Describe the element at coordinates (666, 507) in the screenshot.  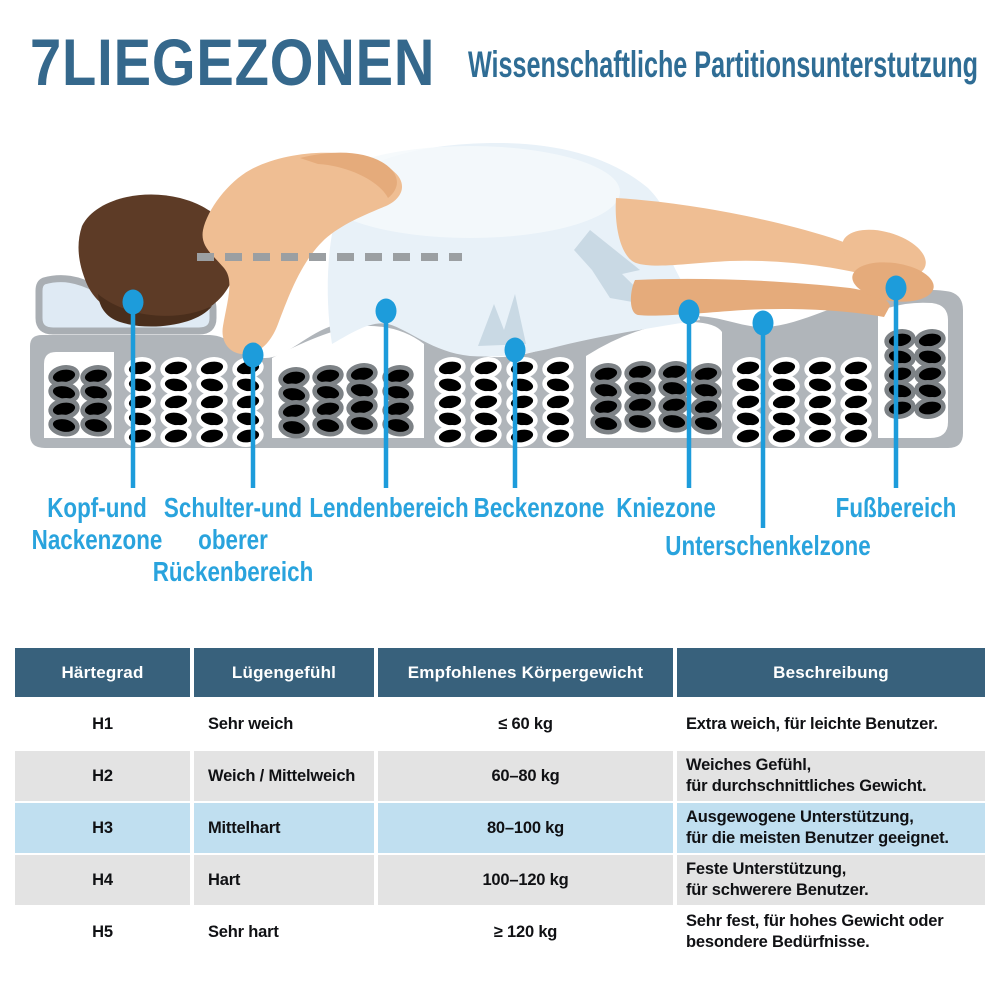
I see `zone-label-knee: Kniezone` at that location.